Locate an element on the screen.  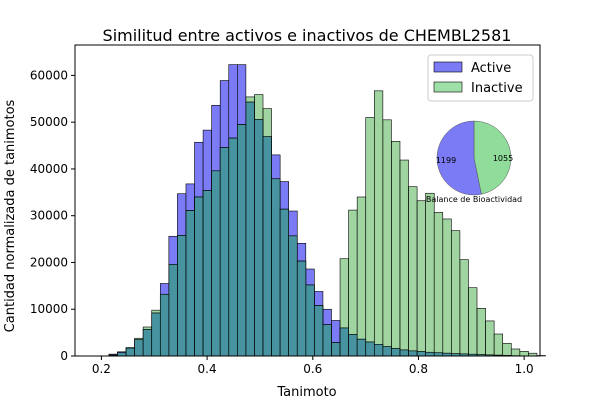
y-tick-label: 0 is located at coordinates (64, 356).